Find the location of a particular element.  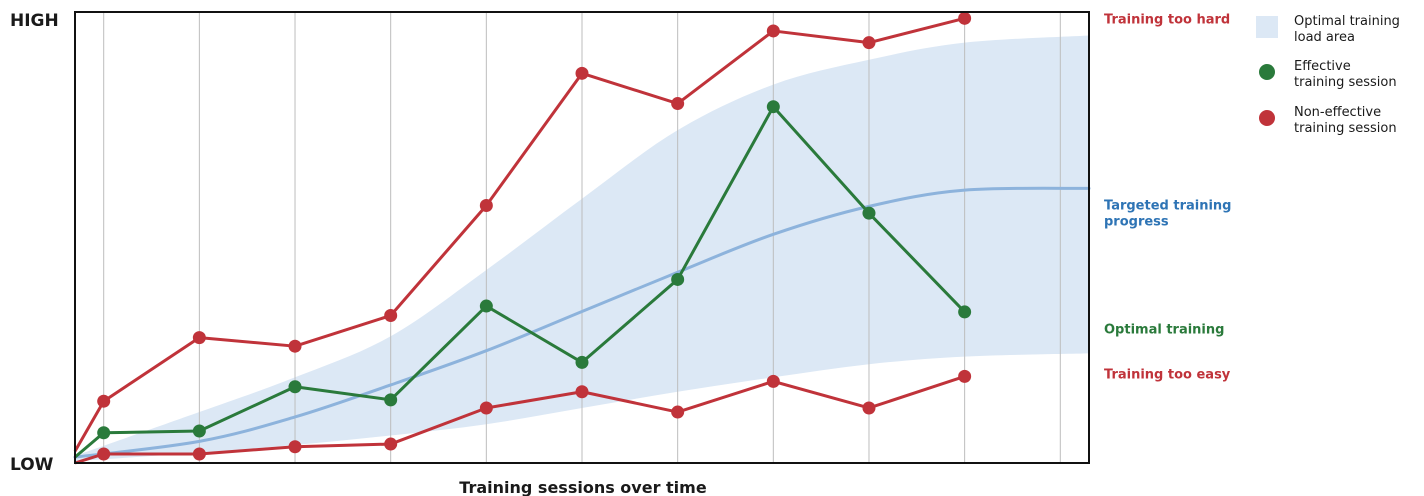

legend-label-0-line-1: load area is located at coordinates (1324, 37).